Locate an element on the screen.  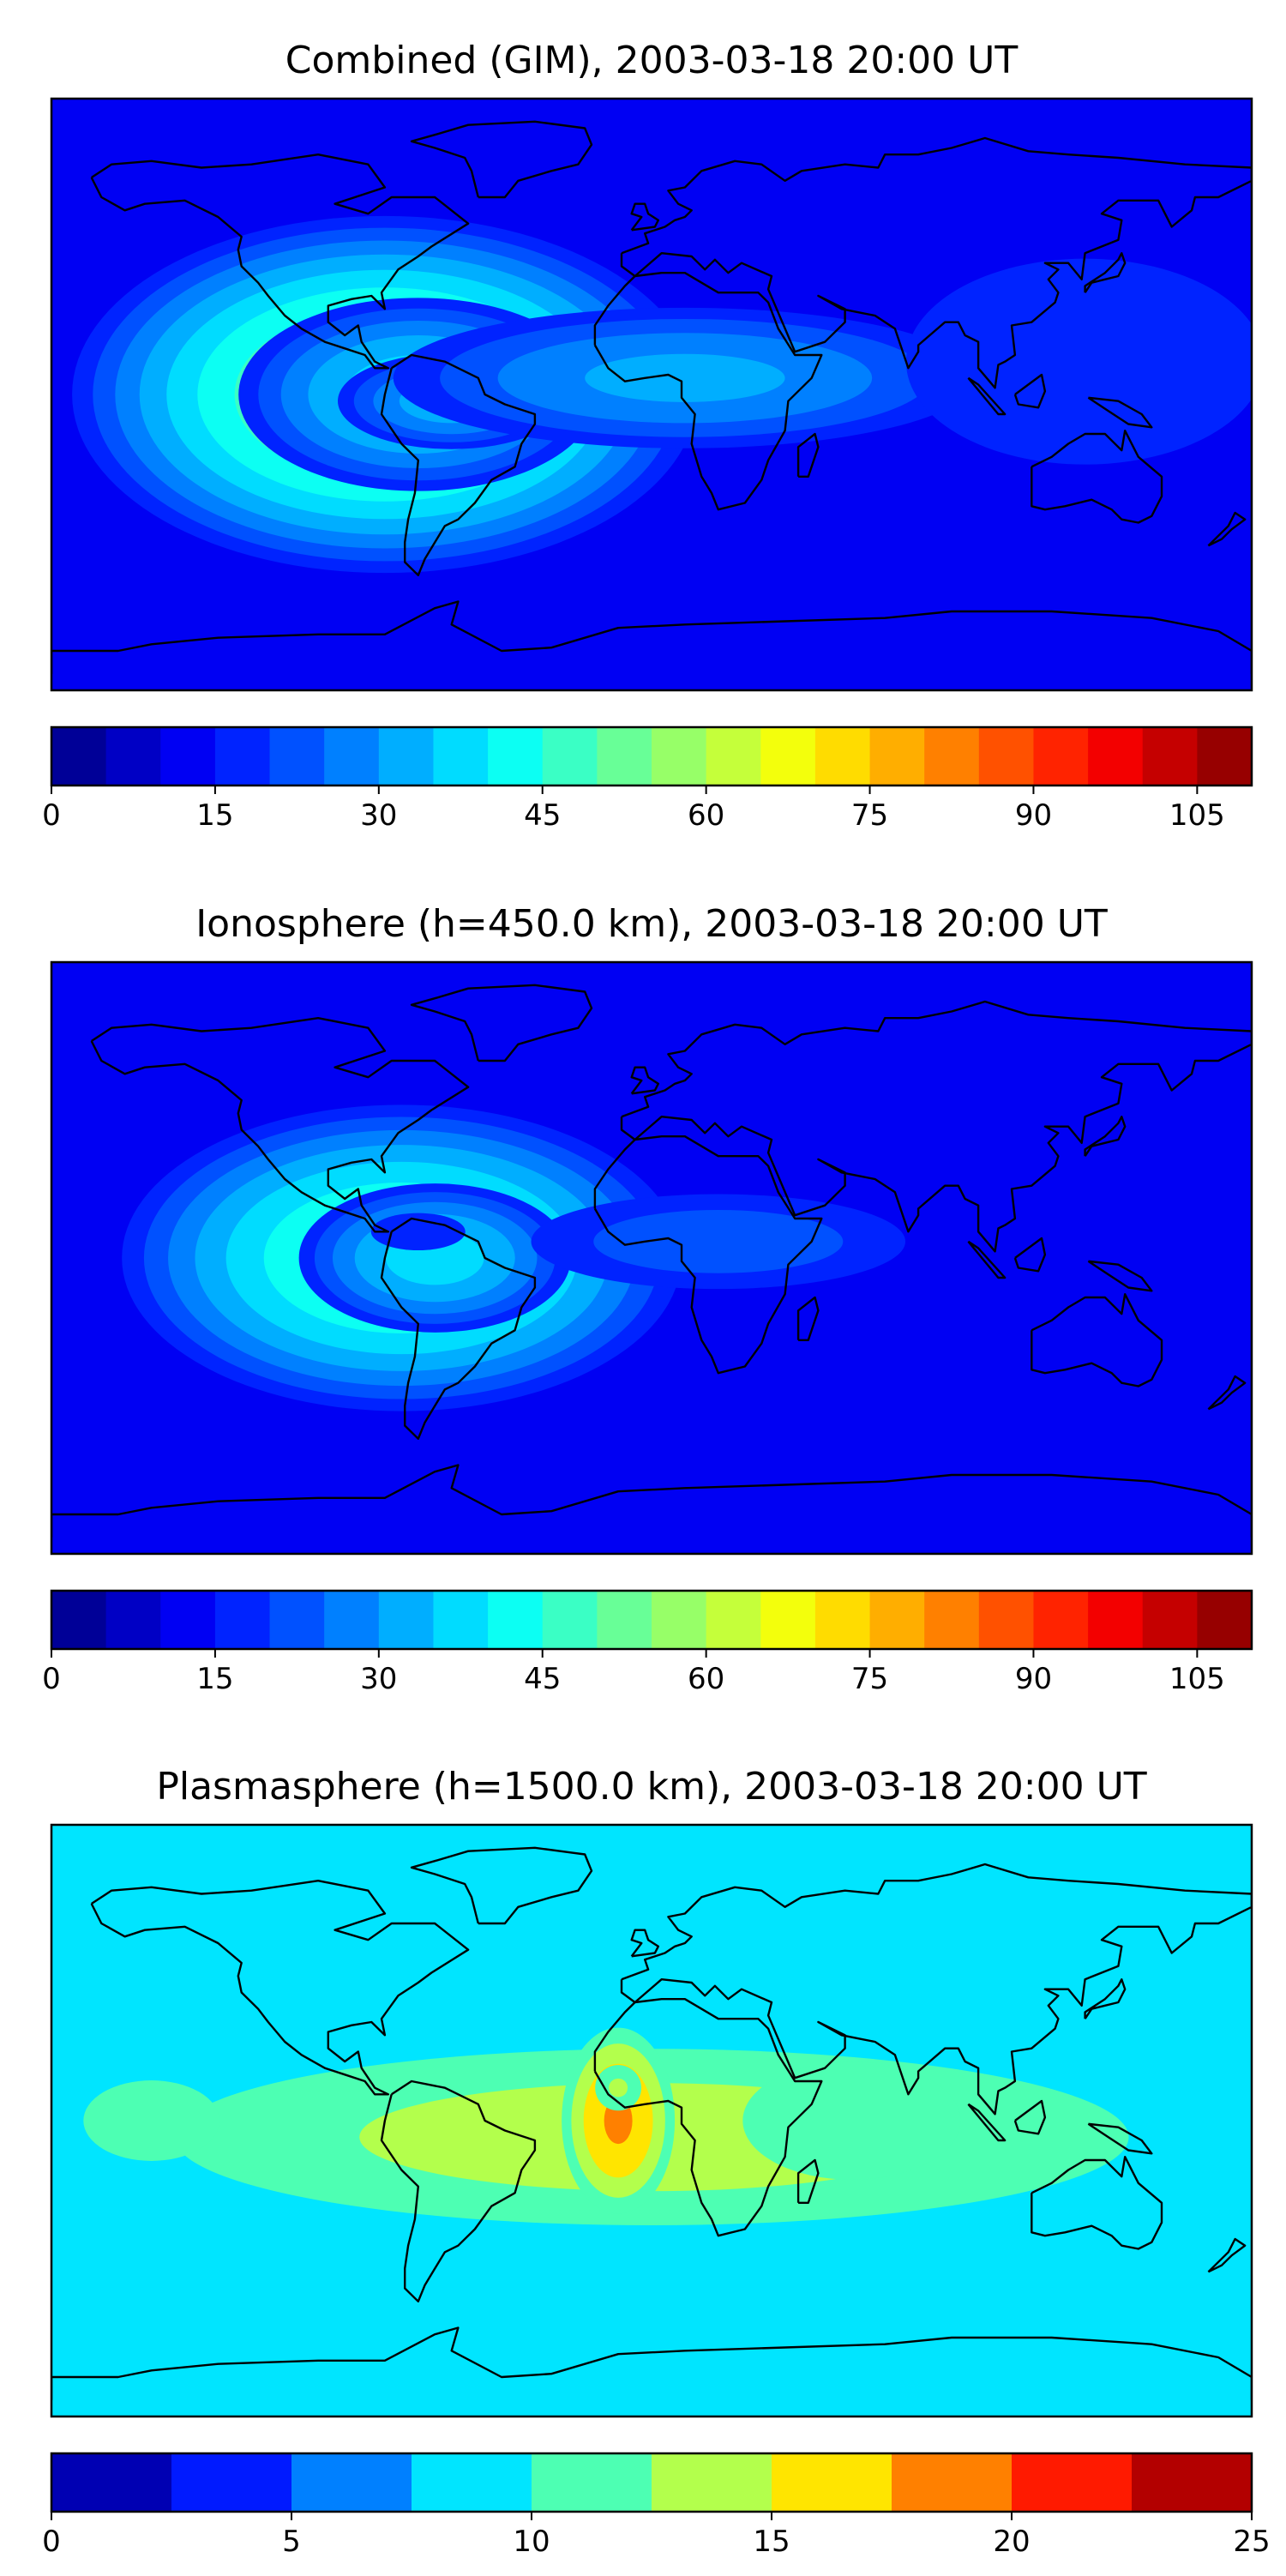
coastline-borneo is located at coordinates (1030, 1255).